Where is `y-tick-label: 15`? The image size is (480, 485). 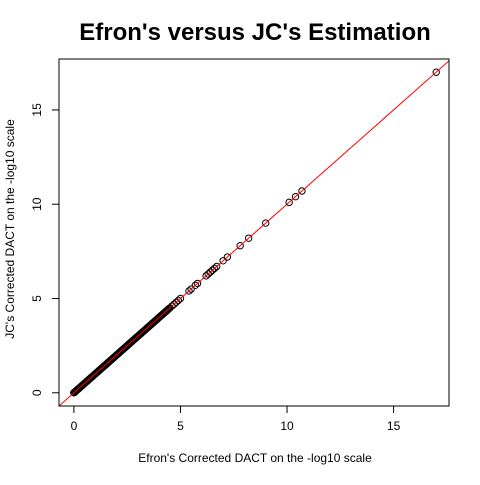
y-tick-label: 15 is located at coordinates (37, 110).